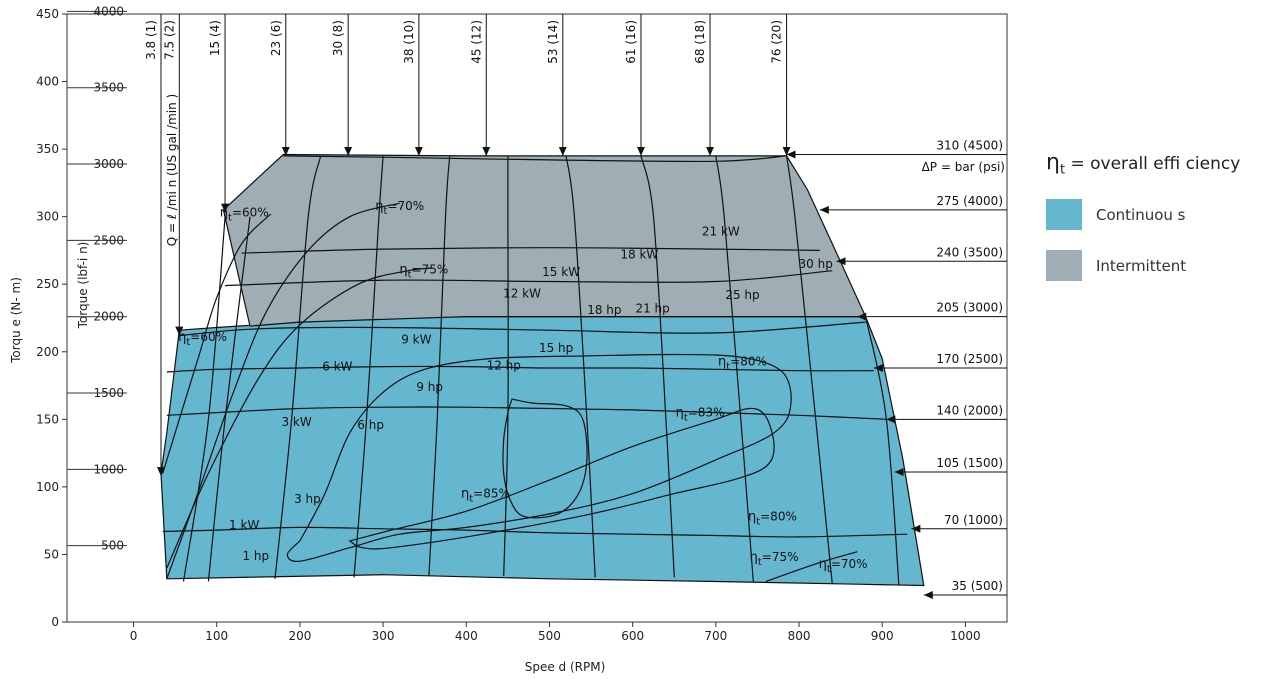 Image resolution: width=1261 pixels, height=679 pixels. Describe the element at coordinates (416, 340) in the screenshot. I see `power-label-6: 9 kW` at that location.